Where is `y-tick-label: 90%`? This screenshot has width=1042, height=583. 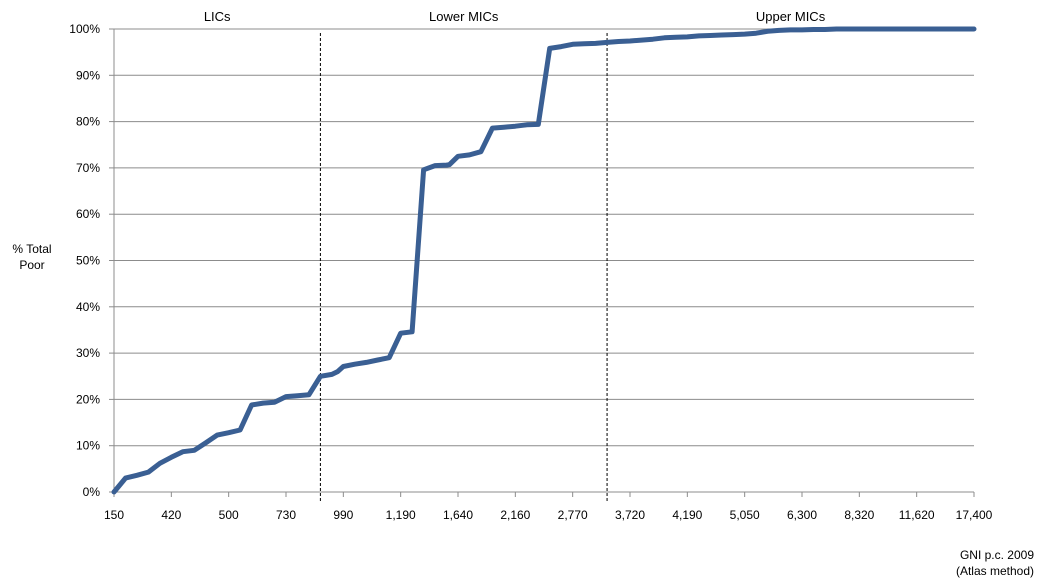 y-tick-label: 90% is located at coordinates (88, 75).